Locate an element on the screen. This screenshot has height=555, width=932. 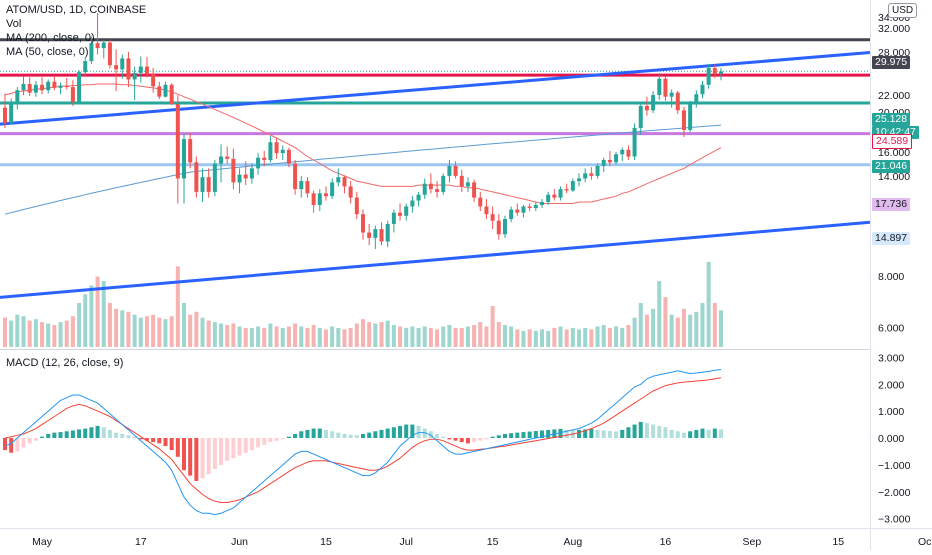
volume-label: Vol is located at coordinates (14, 24).